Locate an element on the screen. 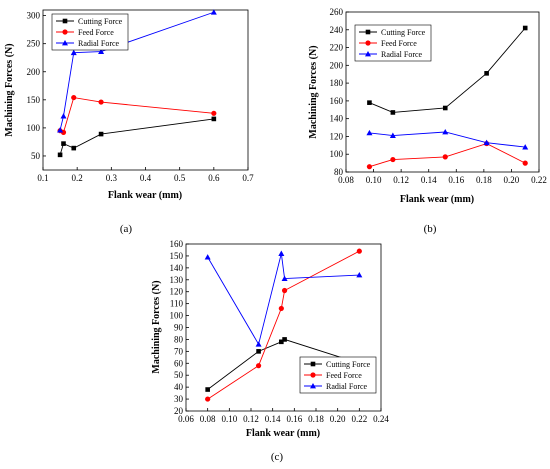 This screenshot has height=469, width=550. y-tick-label: 200 is located at coordinates (34, 72).